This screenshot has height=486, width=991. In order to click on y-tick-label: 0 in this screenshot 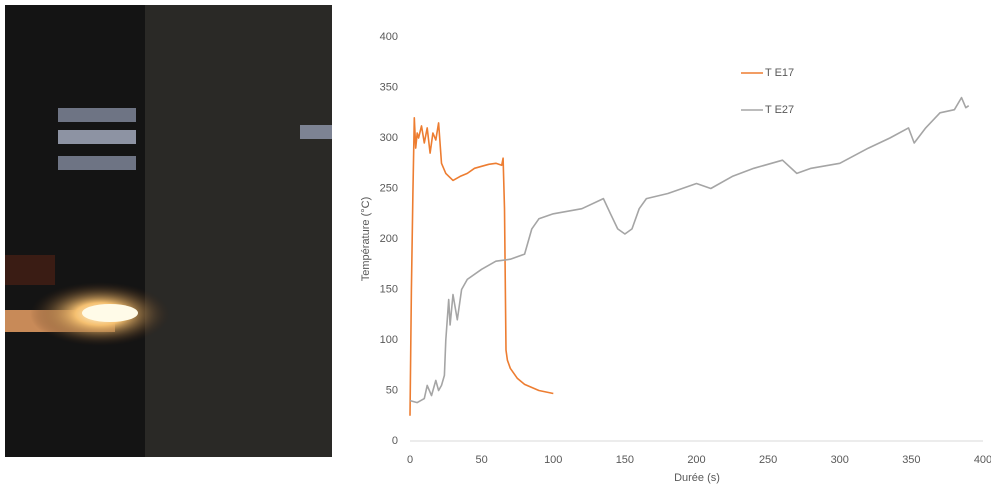, I will do `click(395, 441)`.